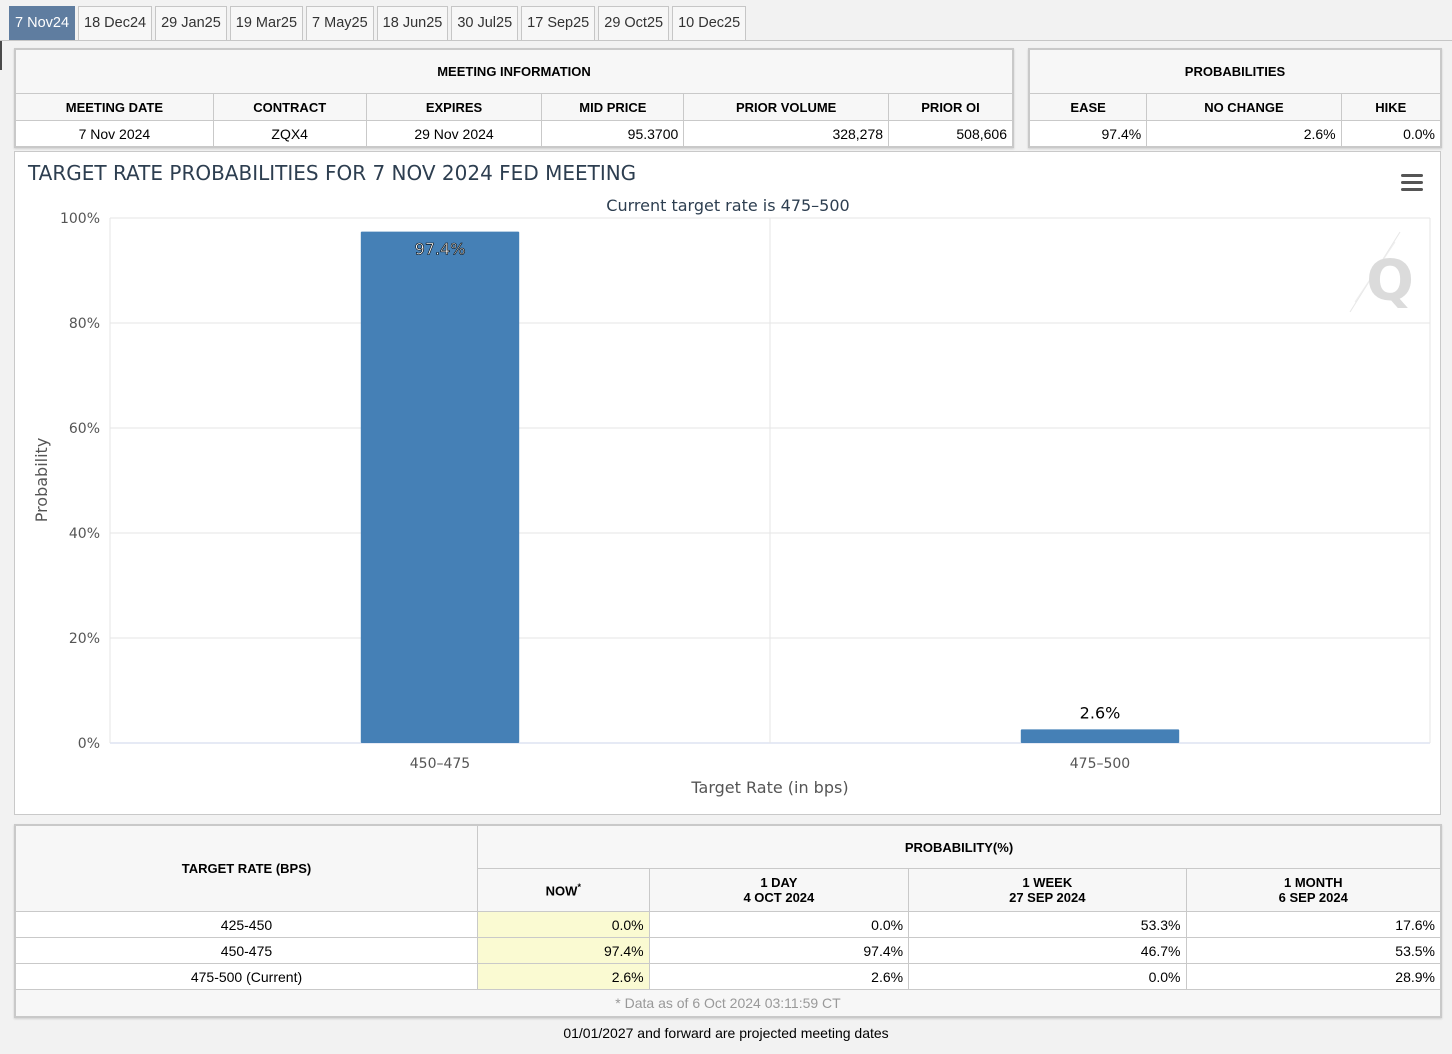 The image size is (1452, 1054). I want to click on col-header-label: 1 DAY, so click(779, 882).